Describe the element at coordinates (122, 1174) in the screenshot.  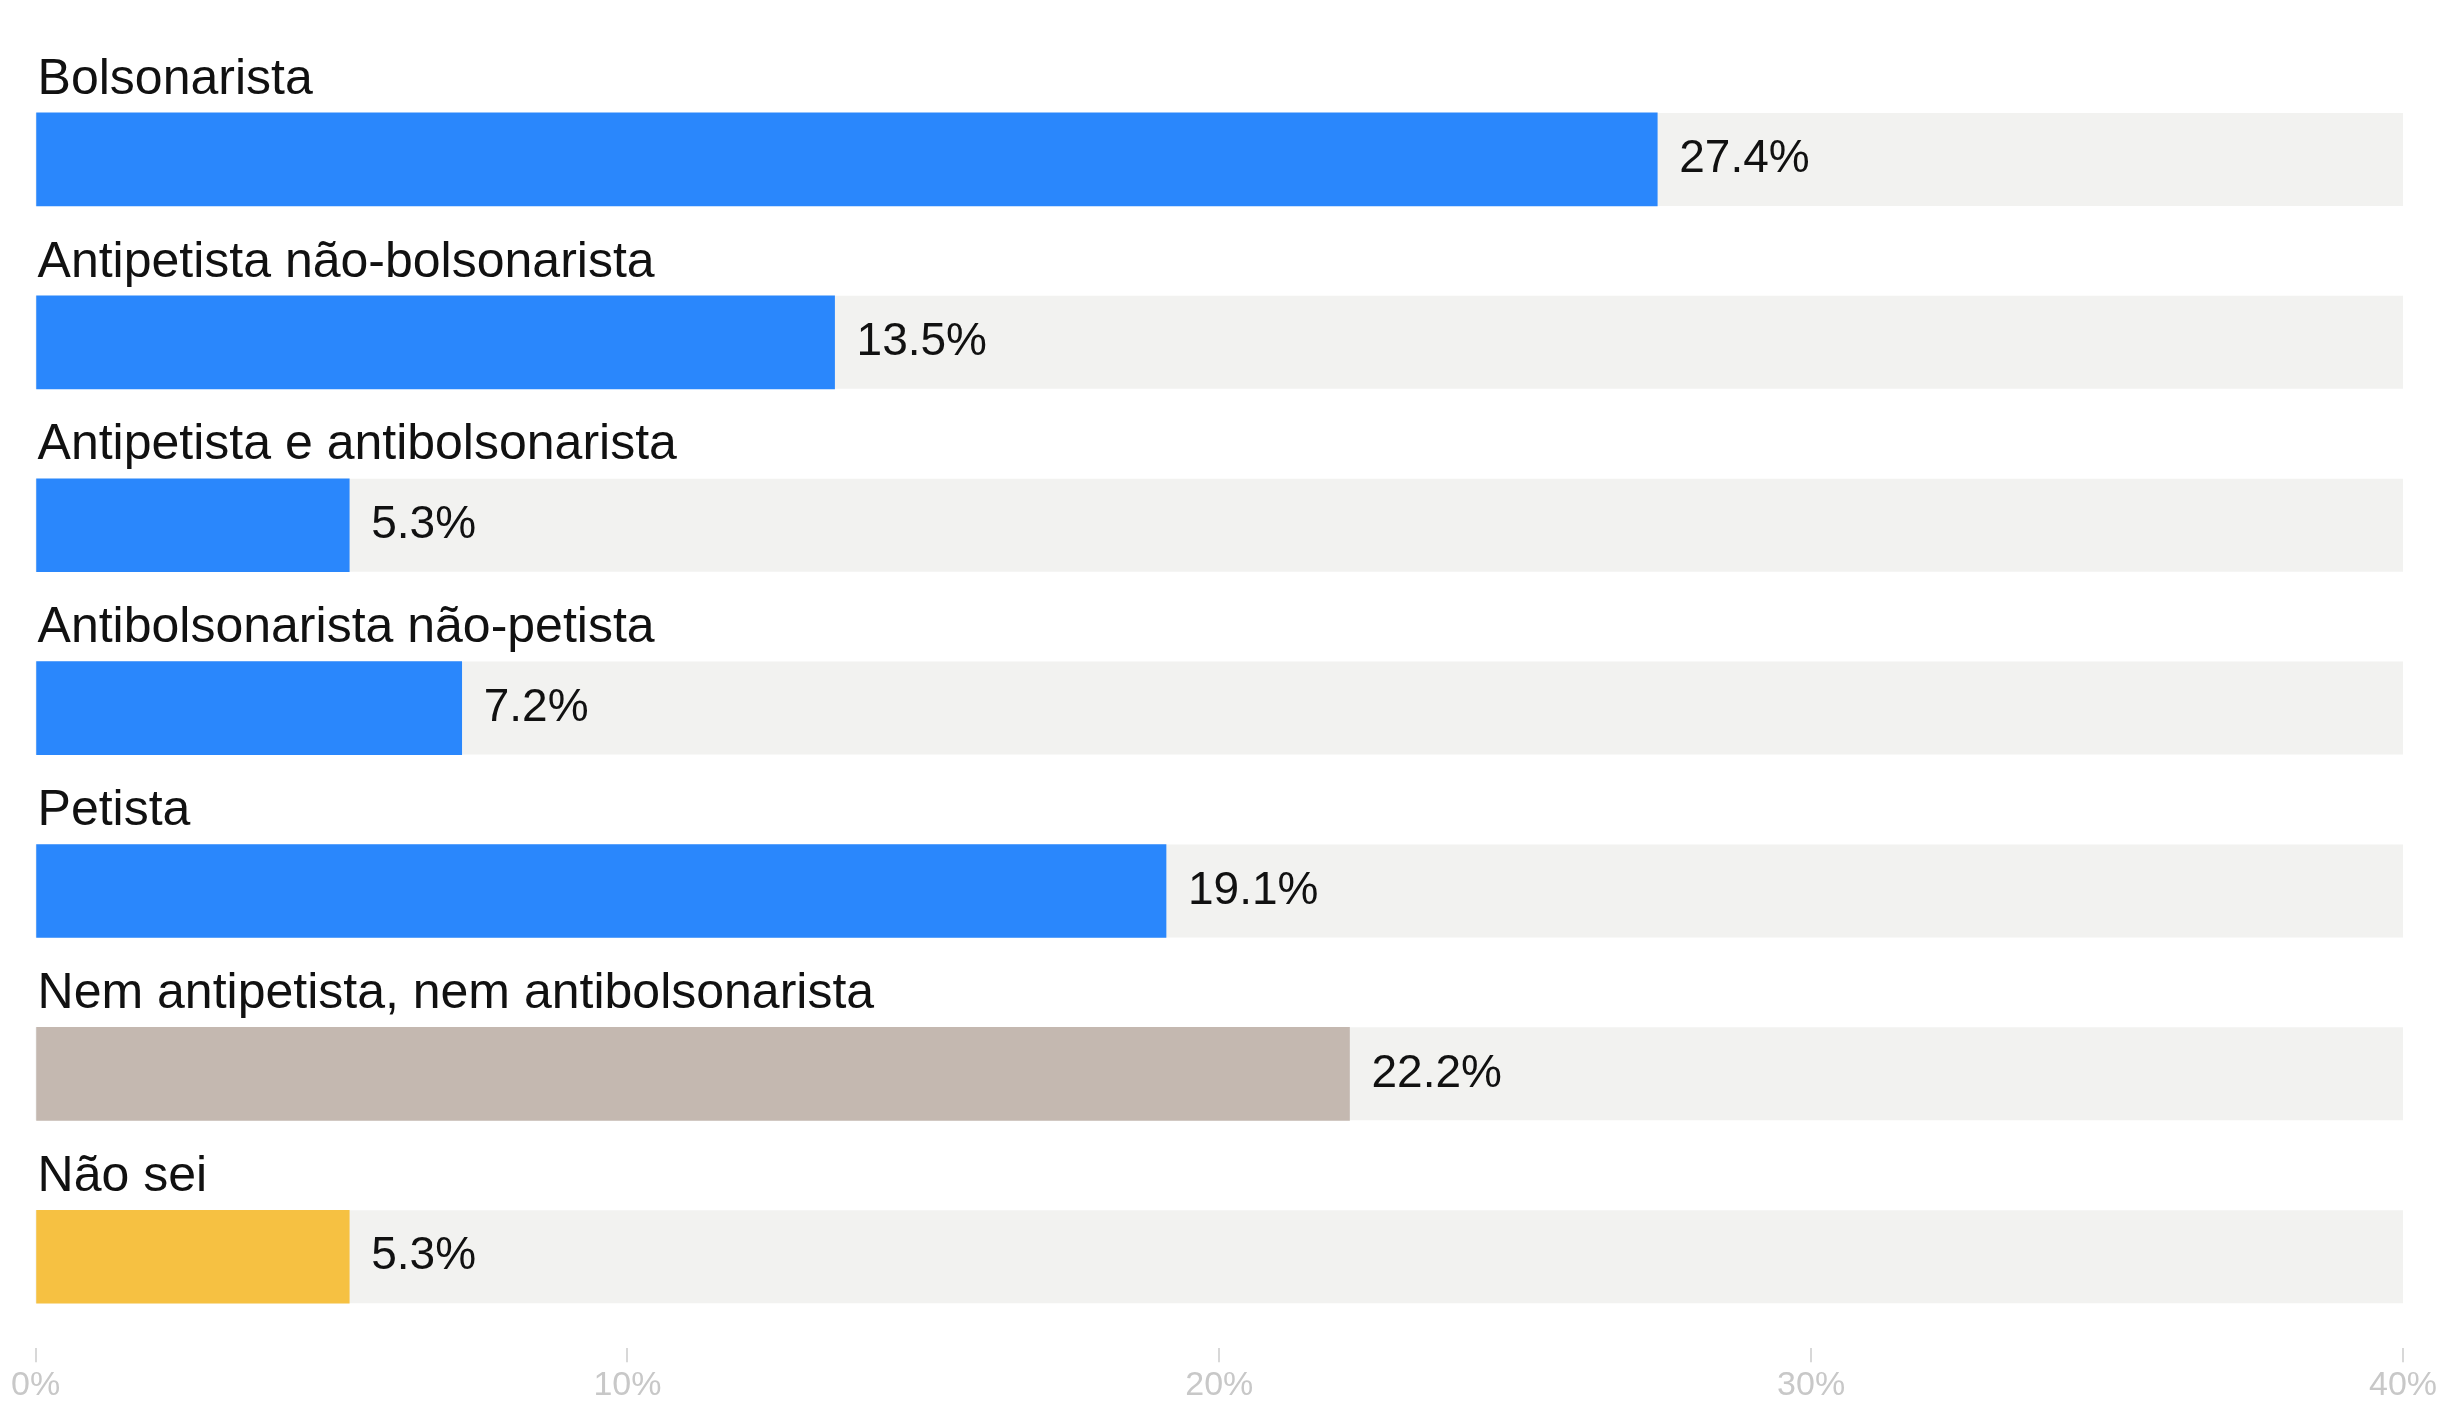
I see `y-tick-label: Não sei` at that location.